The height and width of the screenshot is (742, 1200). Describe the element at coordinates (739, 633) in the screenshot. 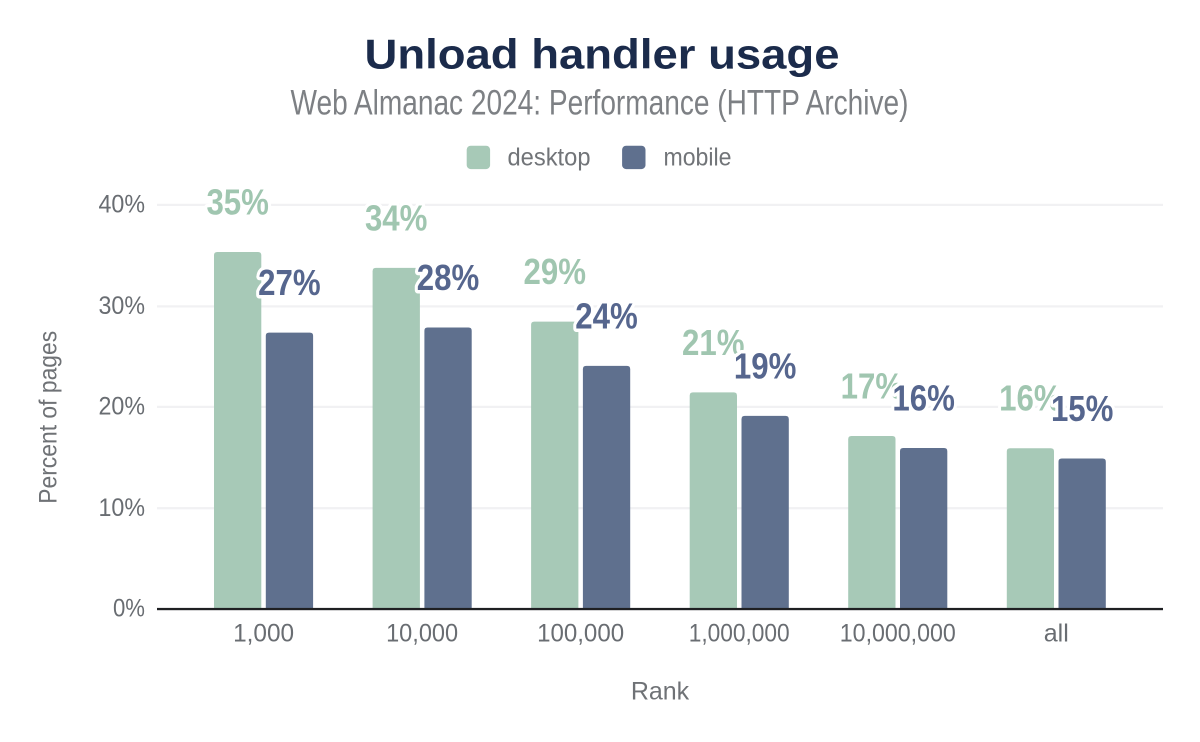

I see `svg-text: 1,000,000` at that location.